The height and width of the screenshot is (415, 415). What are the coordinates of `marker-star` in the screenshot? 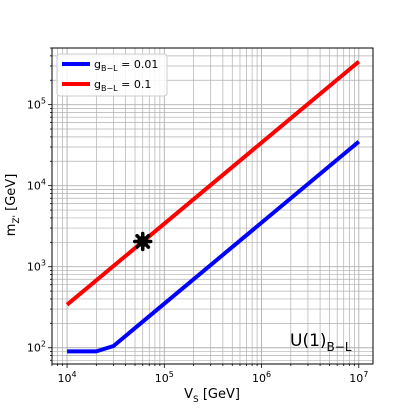 It's located at (142, 241).